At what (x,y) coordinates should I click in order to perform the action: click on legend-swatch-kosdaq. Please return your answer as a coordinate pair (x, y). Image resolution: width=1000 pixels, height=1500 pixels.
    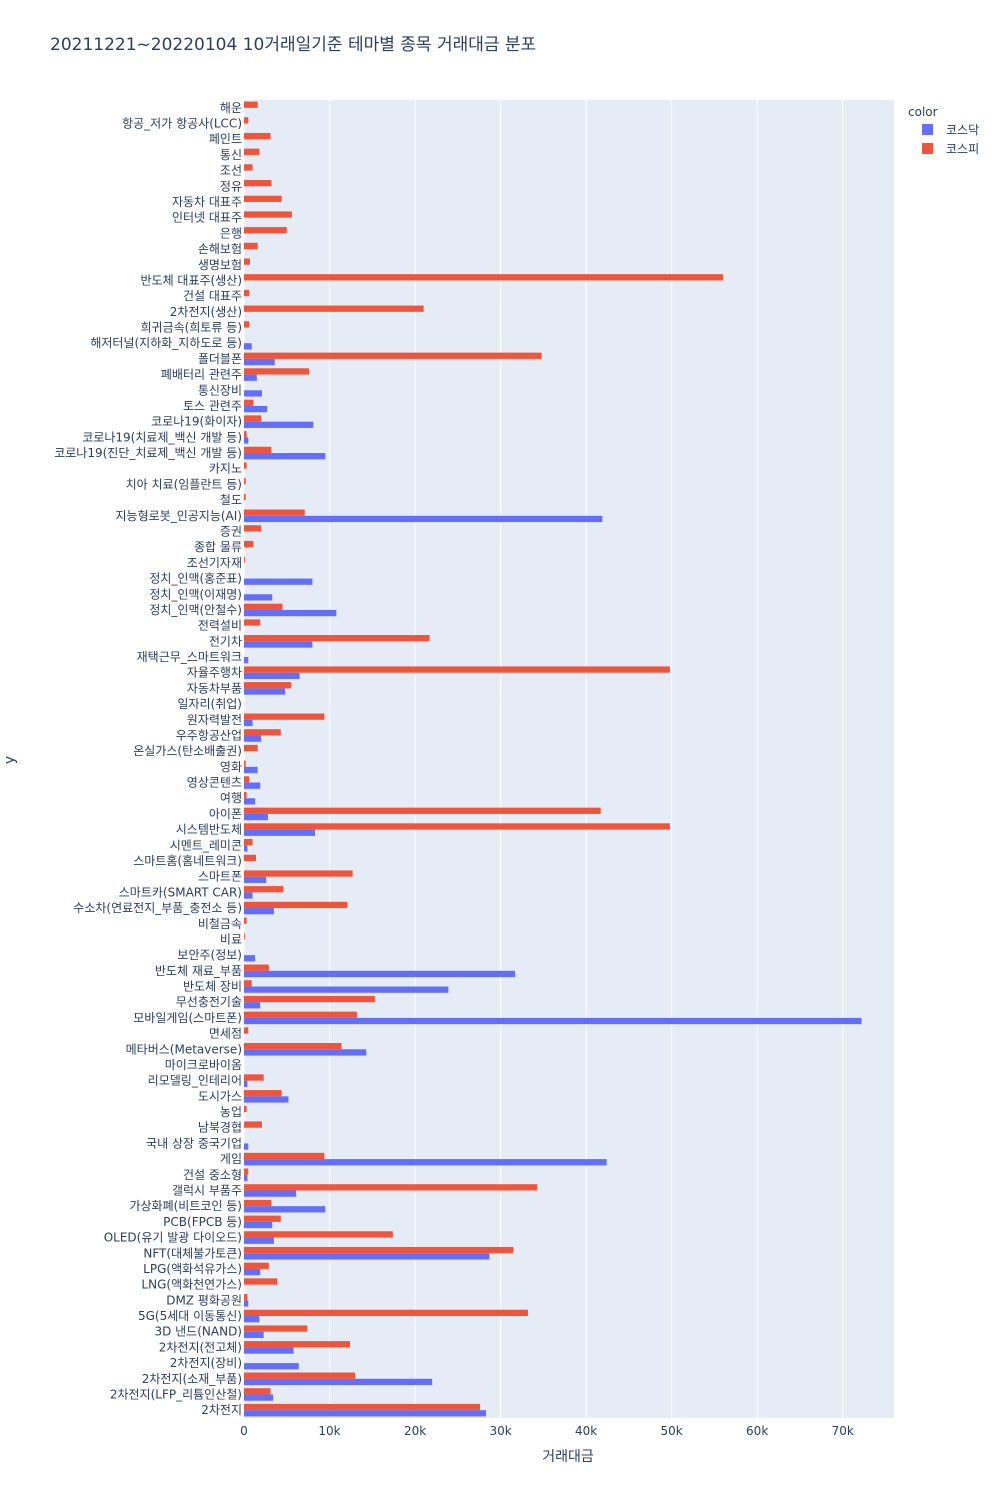
    Looking at the image, I should click on (927, 129).